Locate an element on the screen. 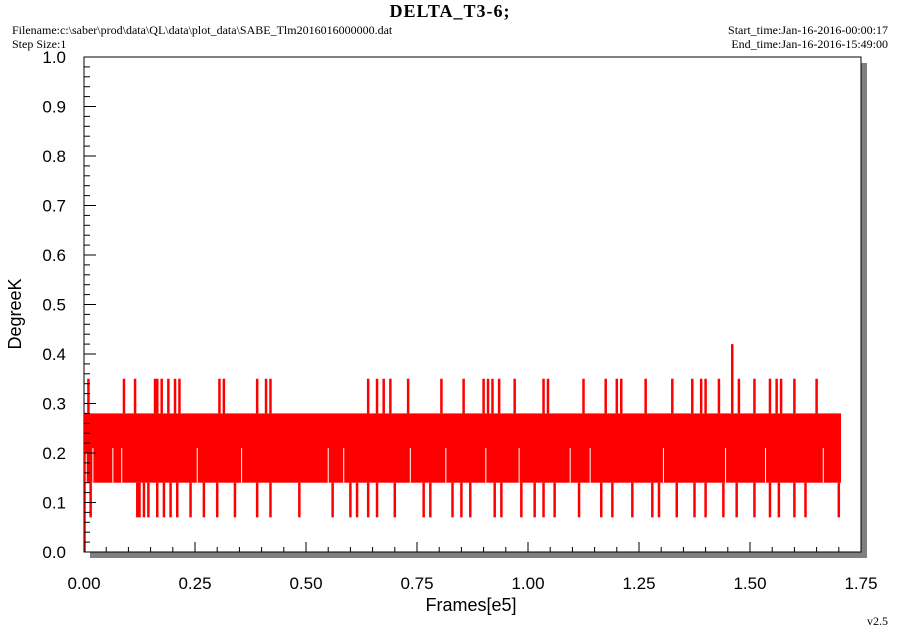 Image resolution: width=900 pixels, height=630 pixels. x-tick-label: 1.00 is located at coordinates (527, 583).